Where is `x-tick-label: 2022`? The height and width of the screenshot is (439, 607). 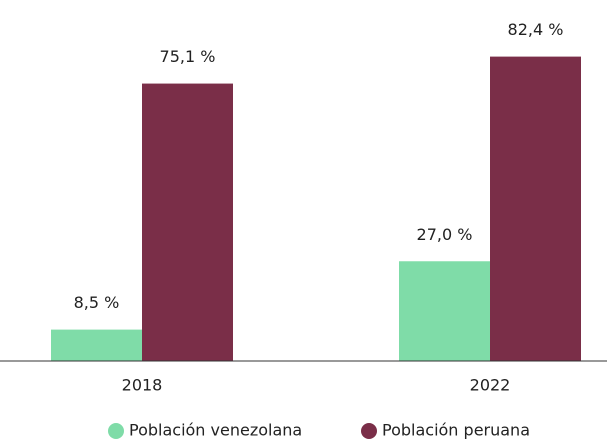 x-tick-label: 2022 is located at coordinates (490, 385).